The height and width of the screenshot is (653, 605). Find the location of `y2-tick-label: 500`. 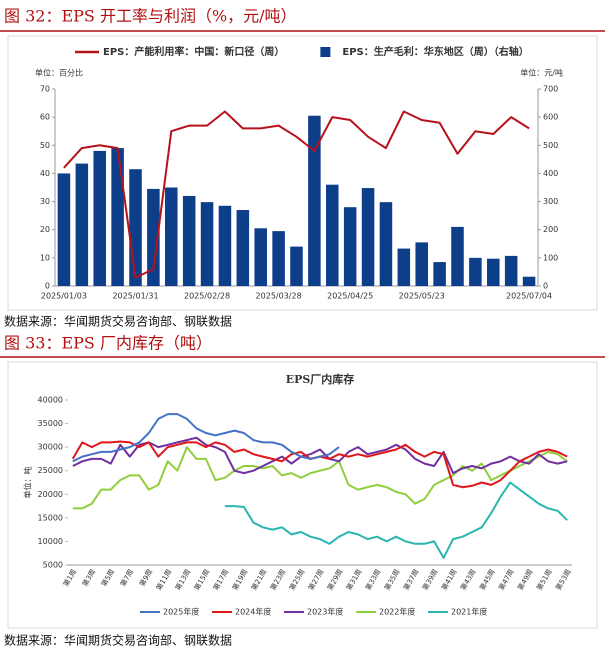

y2-tick-label: 500 is located at coordinates (550, 145).